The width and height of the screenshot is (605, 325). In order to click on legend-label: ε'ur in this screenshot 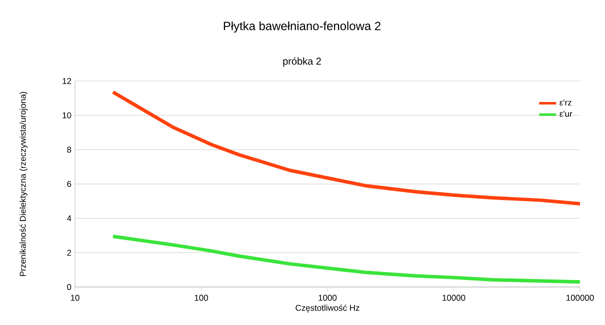, I will do `click(566, 113)`.